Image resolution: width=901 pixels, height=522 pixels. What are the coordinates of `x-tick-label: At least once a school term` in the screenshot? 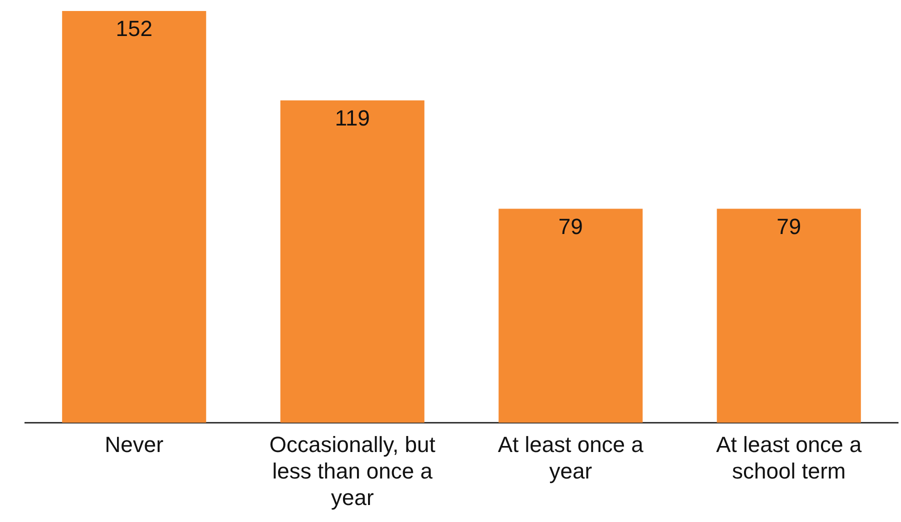 It's located at (789, 458).